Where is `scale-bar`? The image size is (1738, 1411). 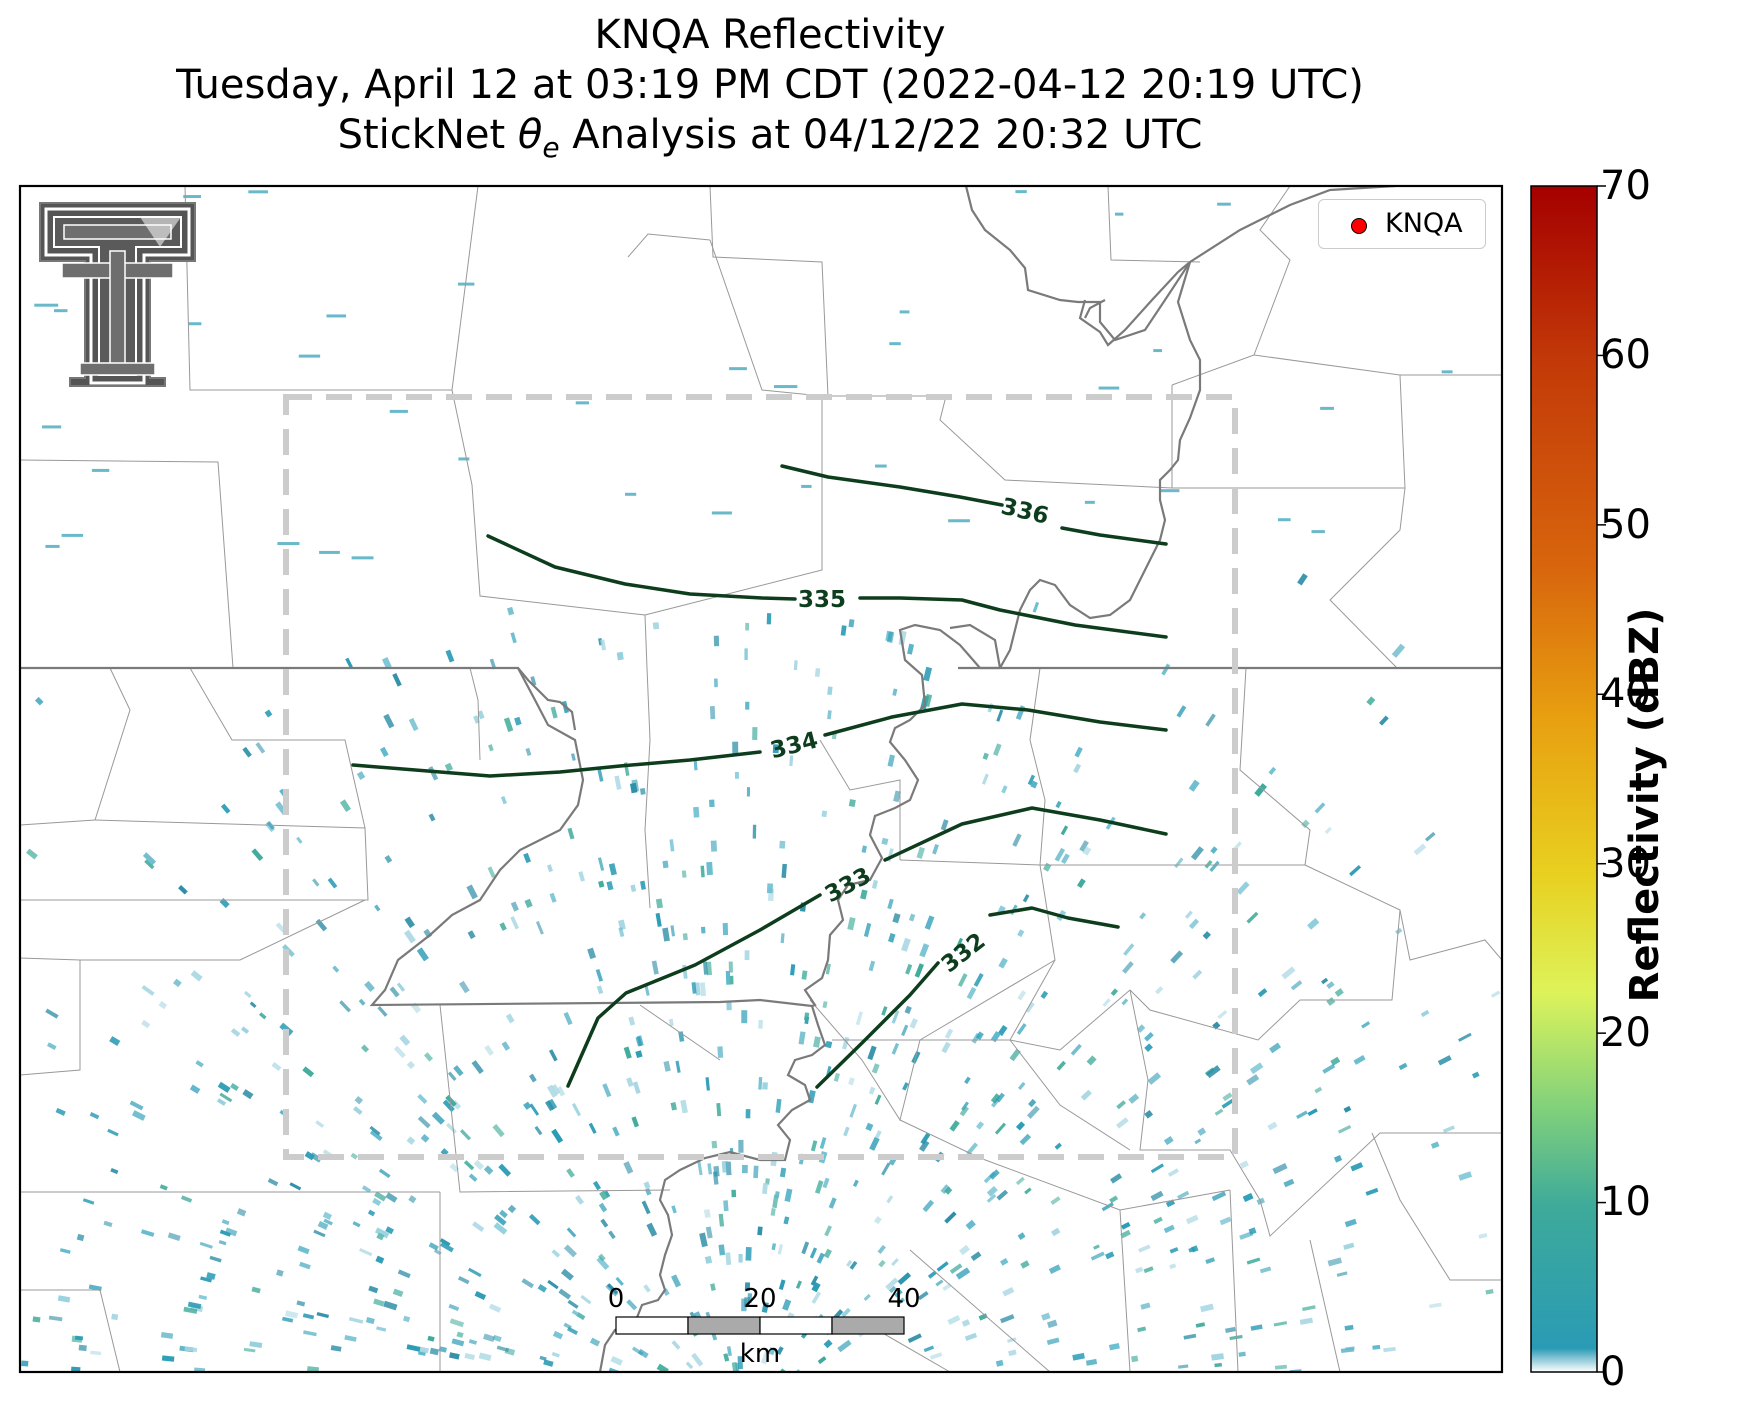 scale-bar is located at coordinates (760, 1325).